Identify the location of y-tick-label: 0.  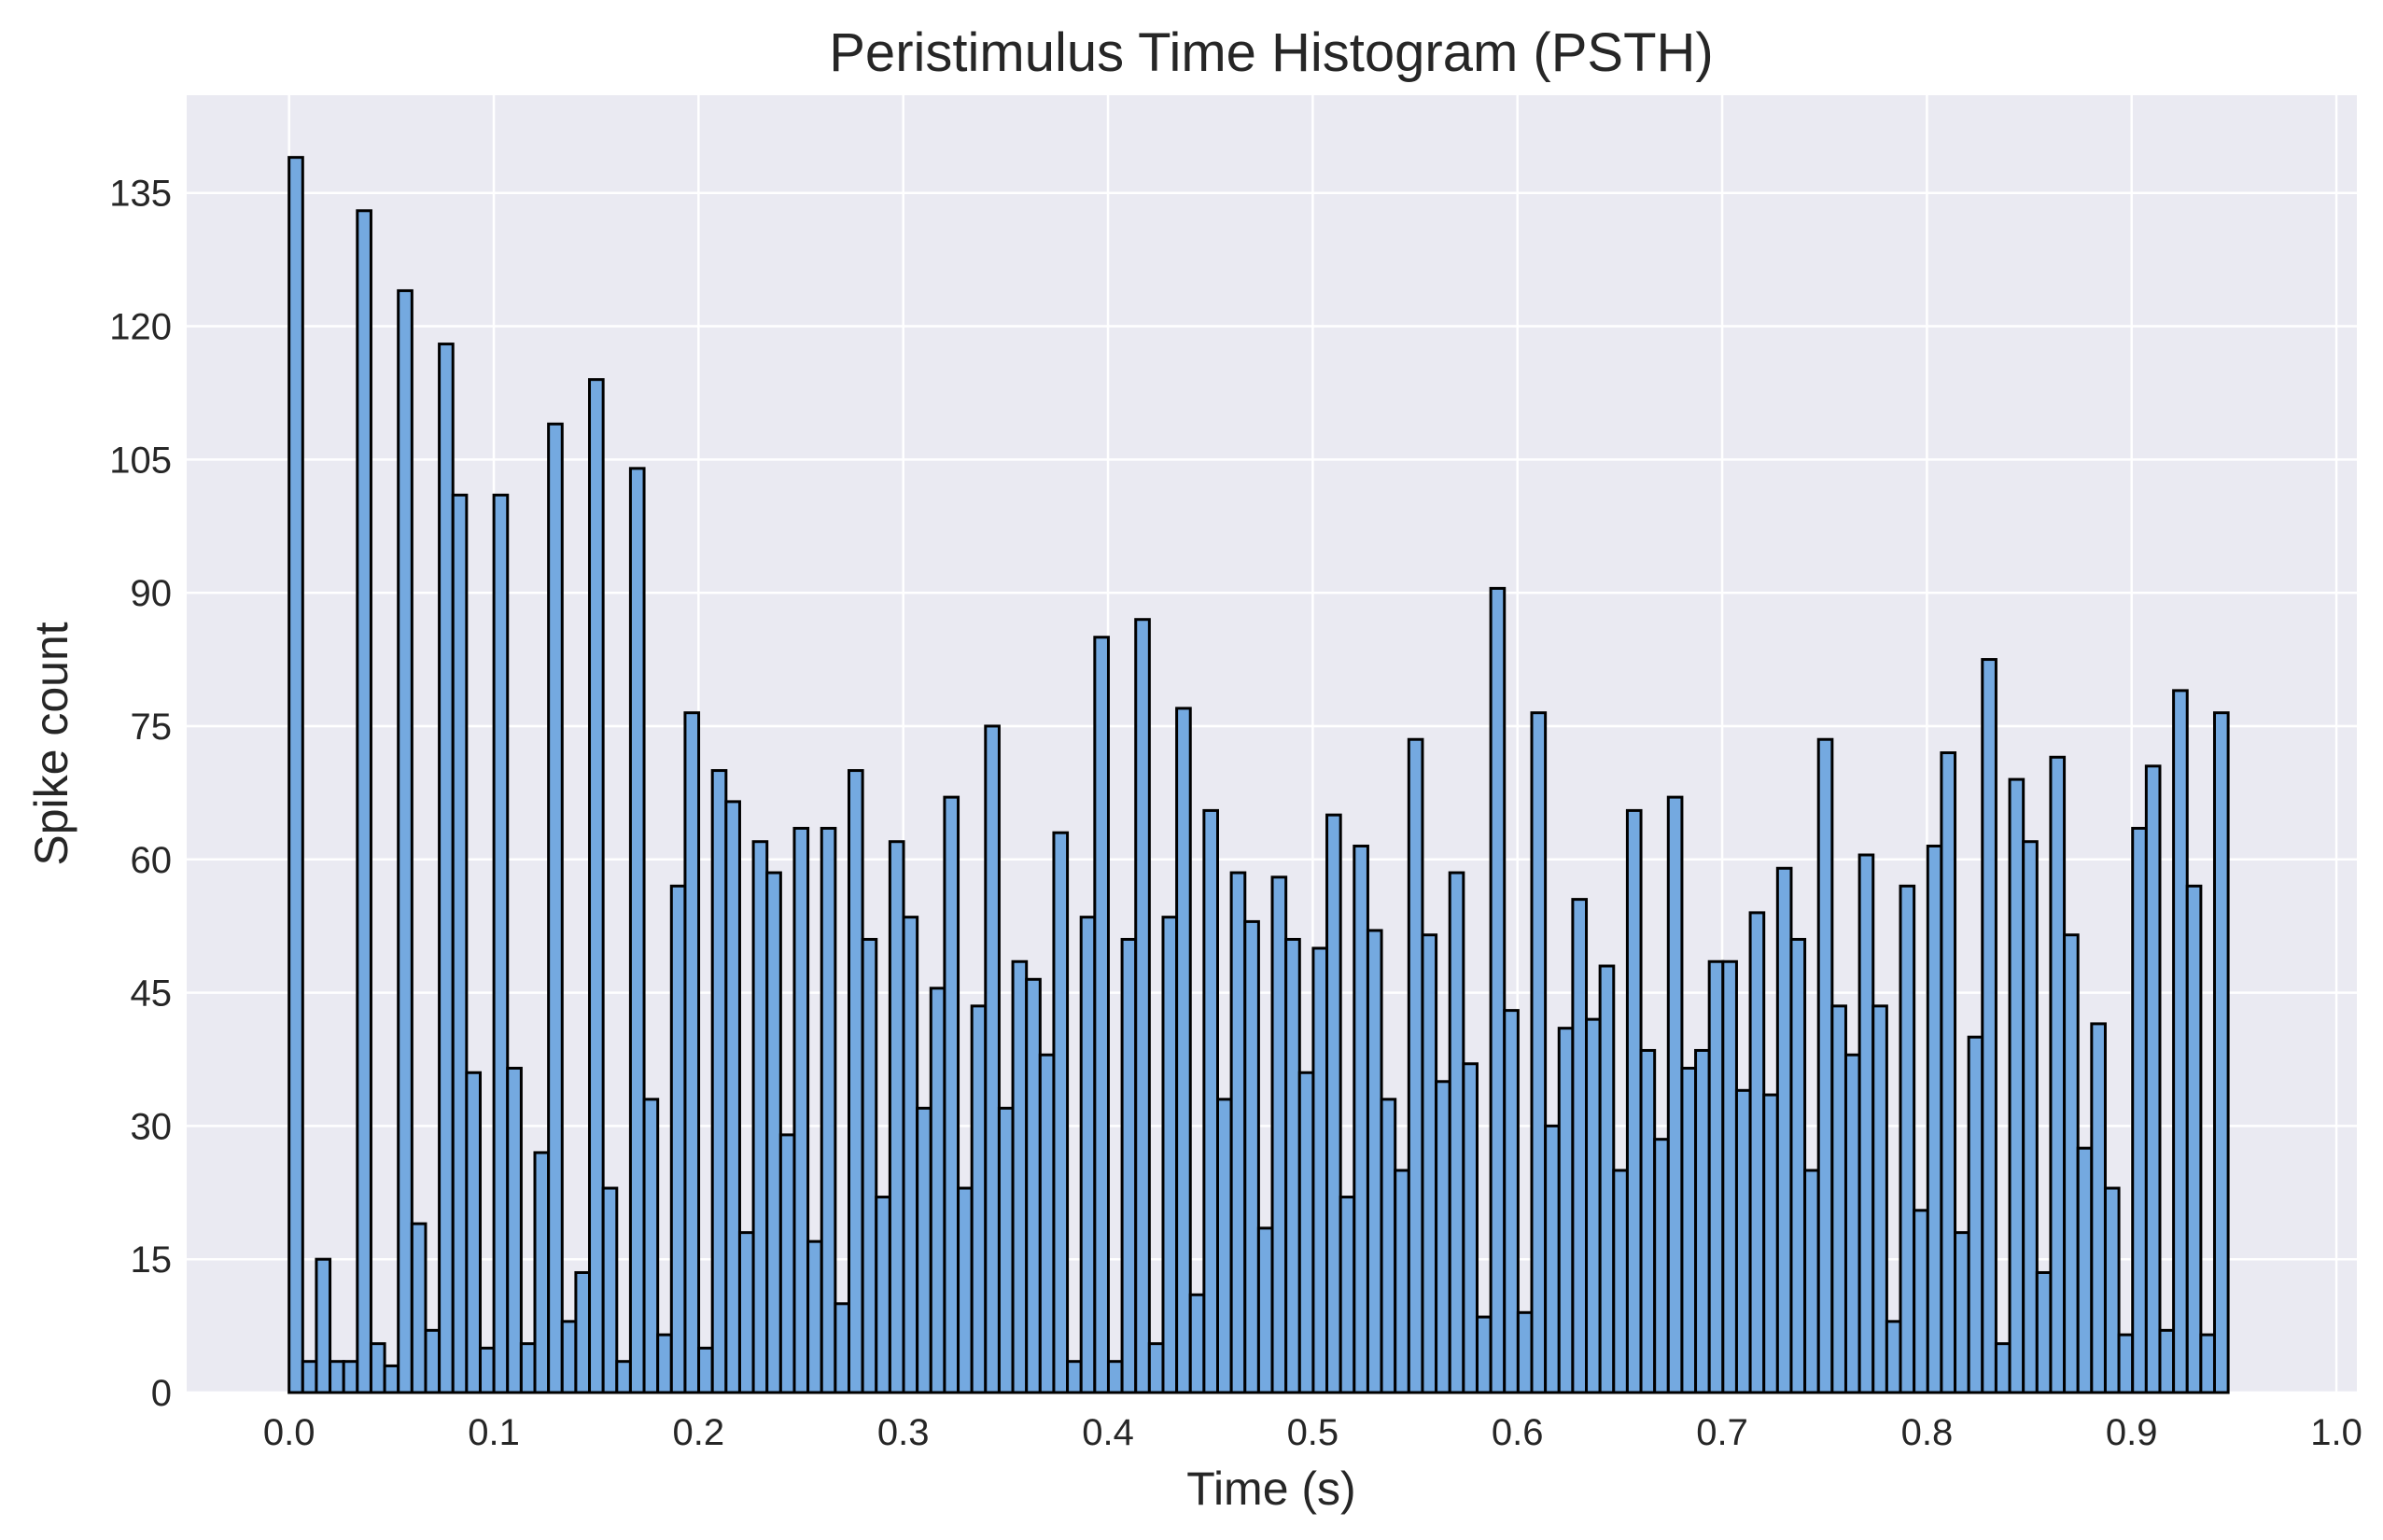
(161, 1393).